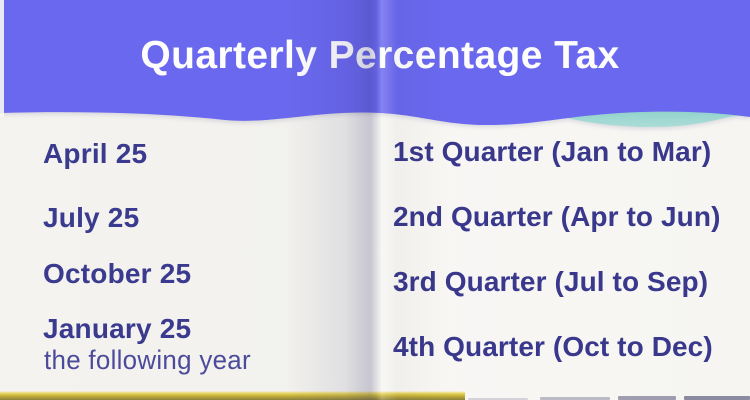  What do you see at coordinates (95, 153) in the screenshot?
I see `deadline-april: April 25` at bounding box center [95, 153].